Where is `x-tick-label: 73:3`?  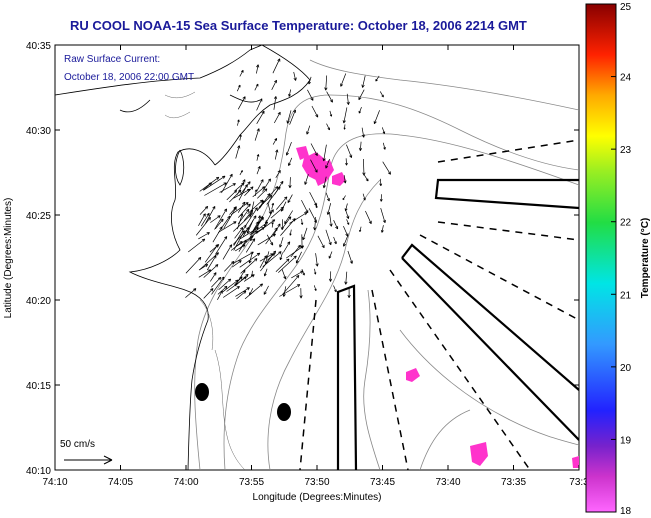 x-tick-label: 73:3 is located at coordinates (579, 482).